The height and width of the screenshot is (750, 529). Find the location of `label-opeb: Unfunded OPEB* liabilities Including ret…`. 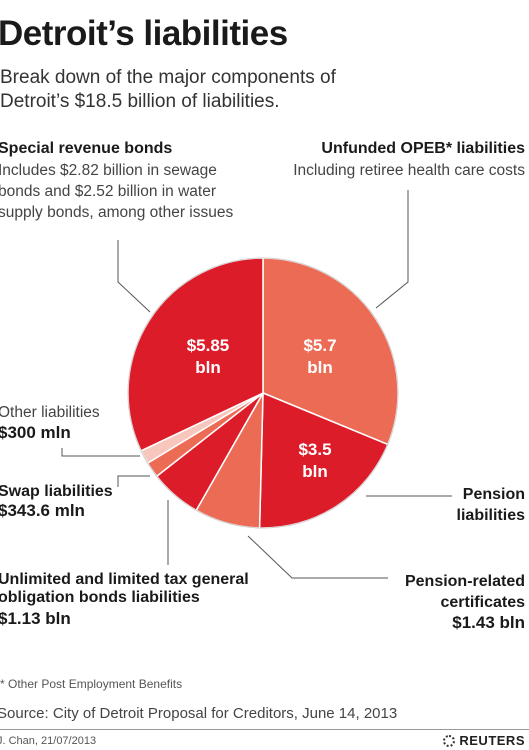

label-opeb: Unfunded OPEB* liabilities Including ret… is located at coordinates (395, 160).